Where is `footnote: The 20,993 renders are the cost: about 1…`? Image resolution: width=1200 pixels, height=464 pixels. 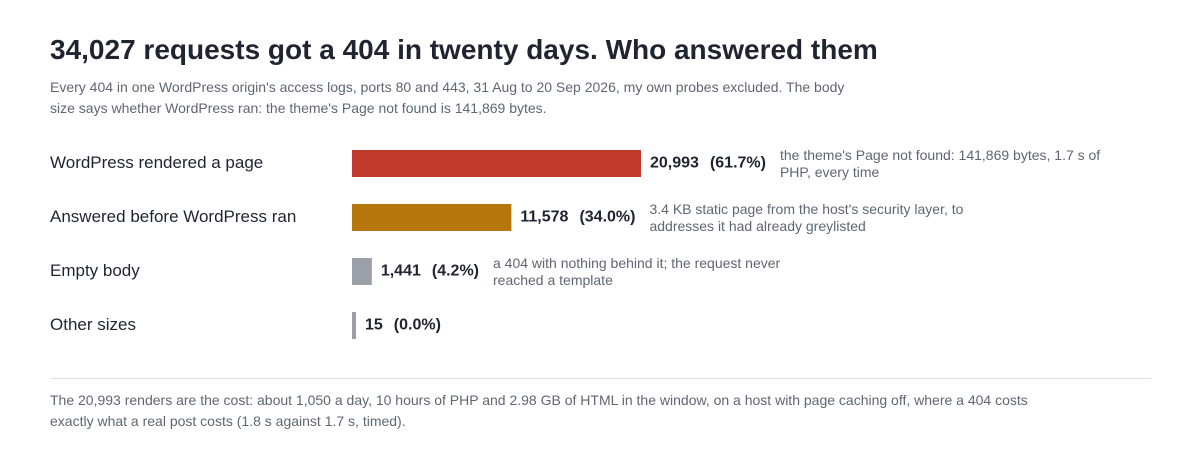 footnote: The 20,993 renders are the cost: about 1… is located at coordinates (539, 410).